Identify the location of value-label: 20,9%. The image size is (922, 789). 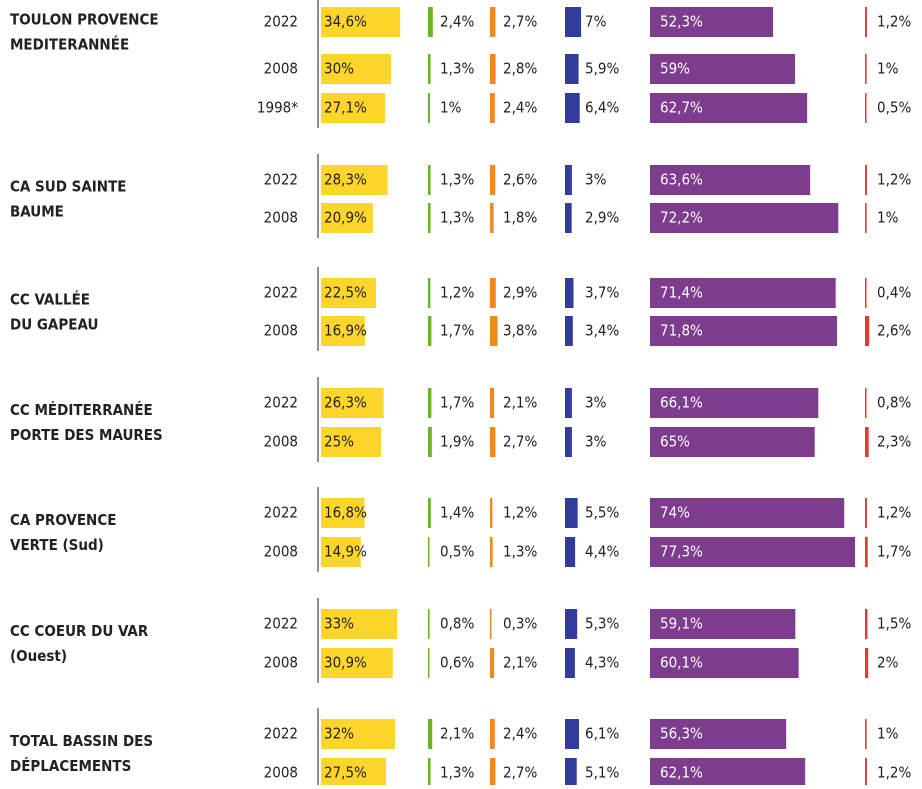
(345, 218).